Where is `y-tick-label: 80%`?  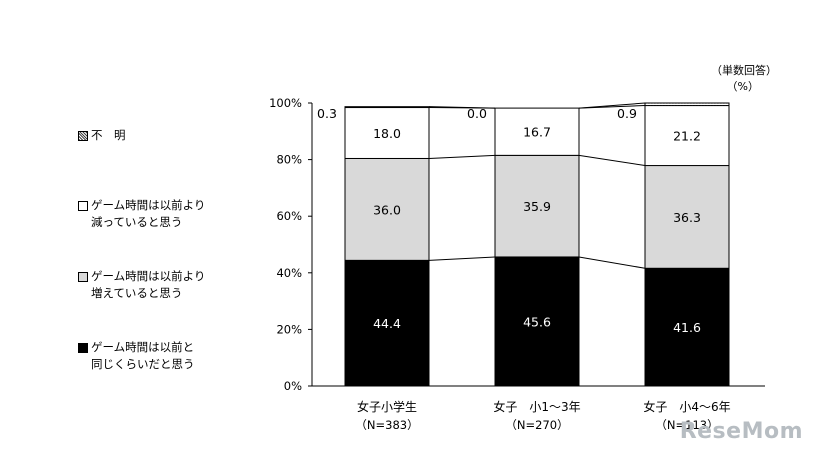 y-tick-label: 80% is located at coordinates (289, 160).